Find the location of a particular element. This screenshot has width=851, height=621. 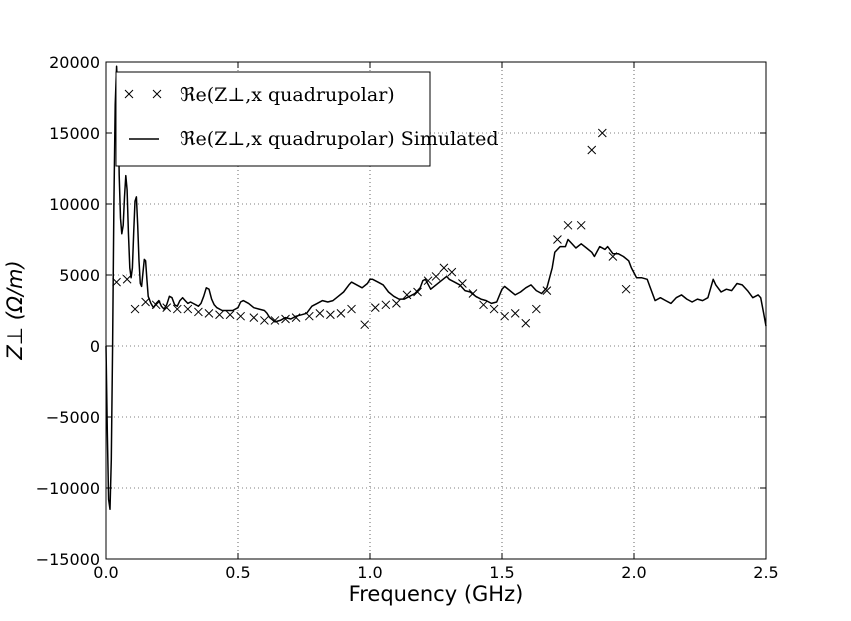

x-axis-title: Frequency (GHz) is located at coordinates (436, 594).